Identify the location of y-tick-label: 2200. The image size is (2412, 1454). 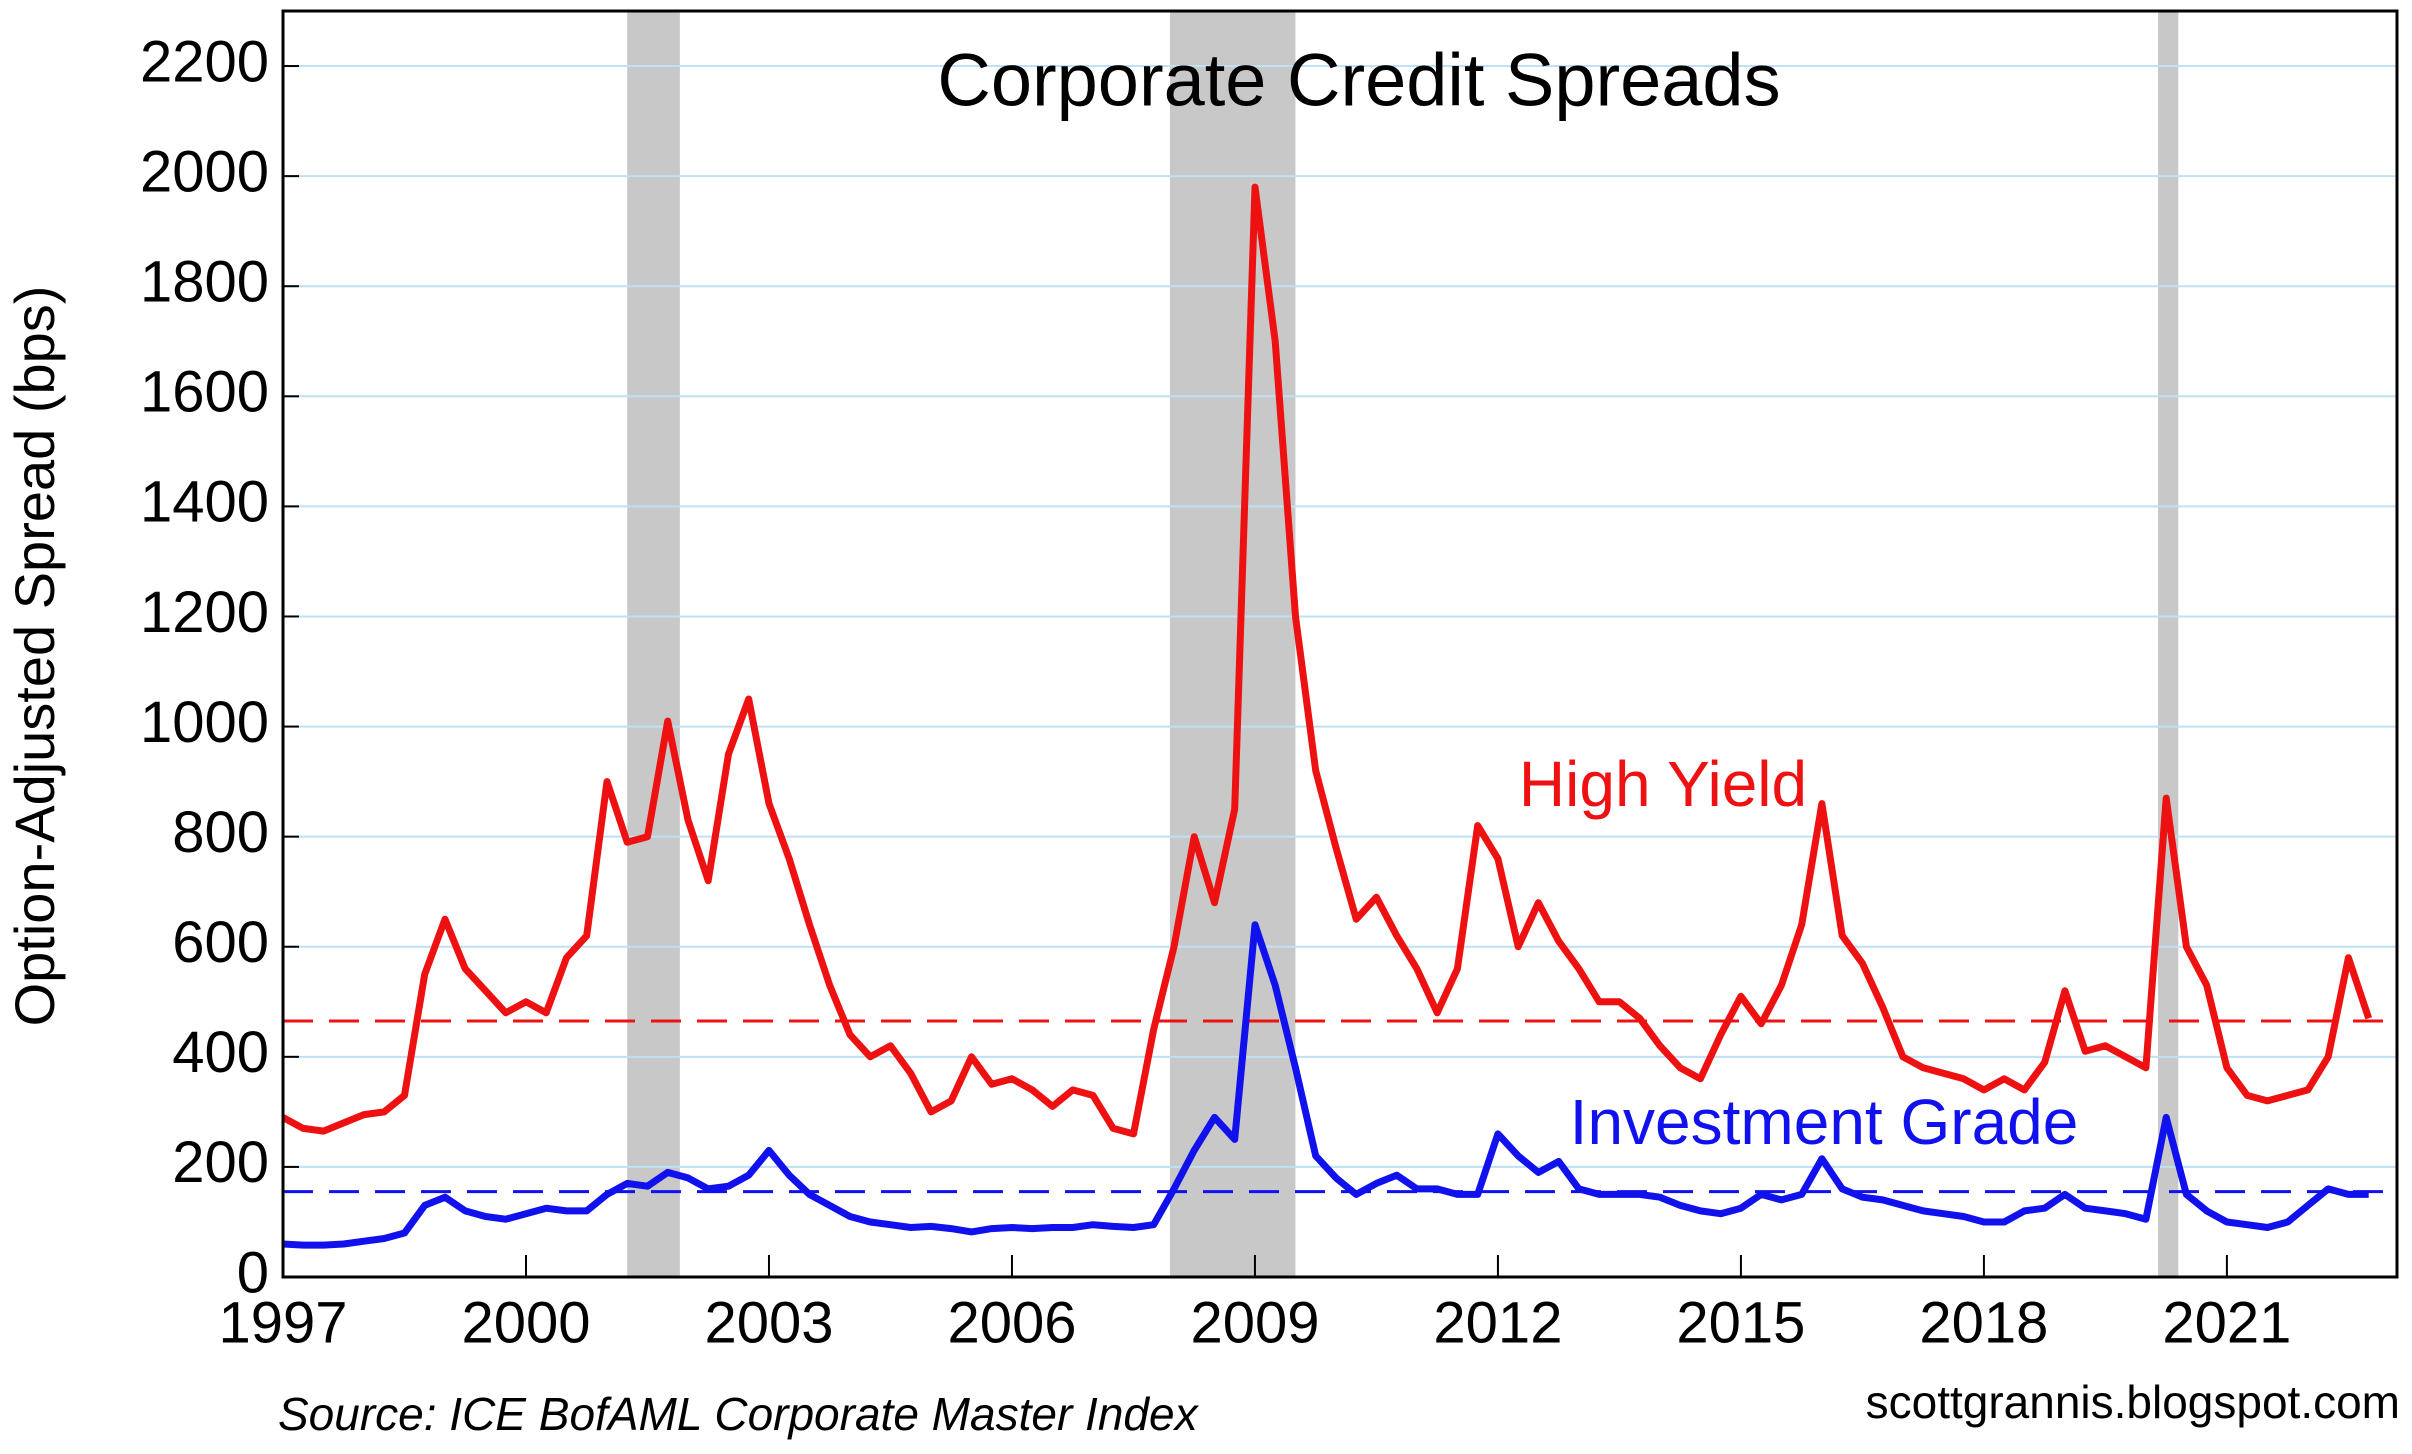
(204, 61).